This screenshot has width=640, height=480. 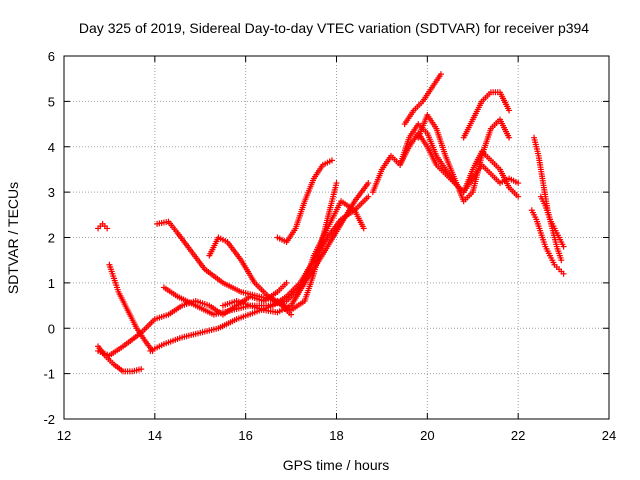 What do you see at coordinates (51, 328) in the screenshot?
I see `y-tick-label: 0` at bounding box center [51, 328].